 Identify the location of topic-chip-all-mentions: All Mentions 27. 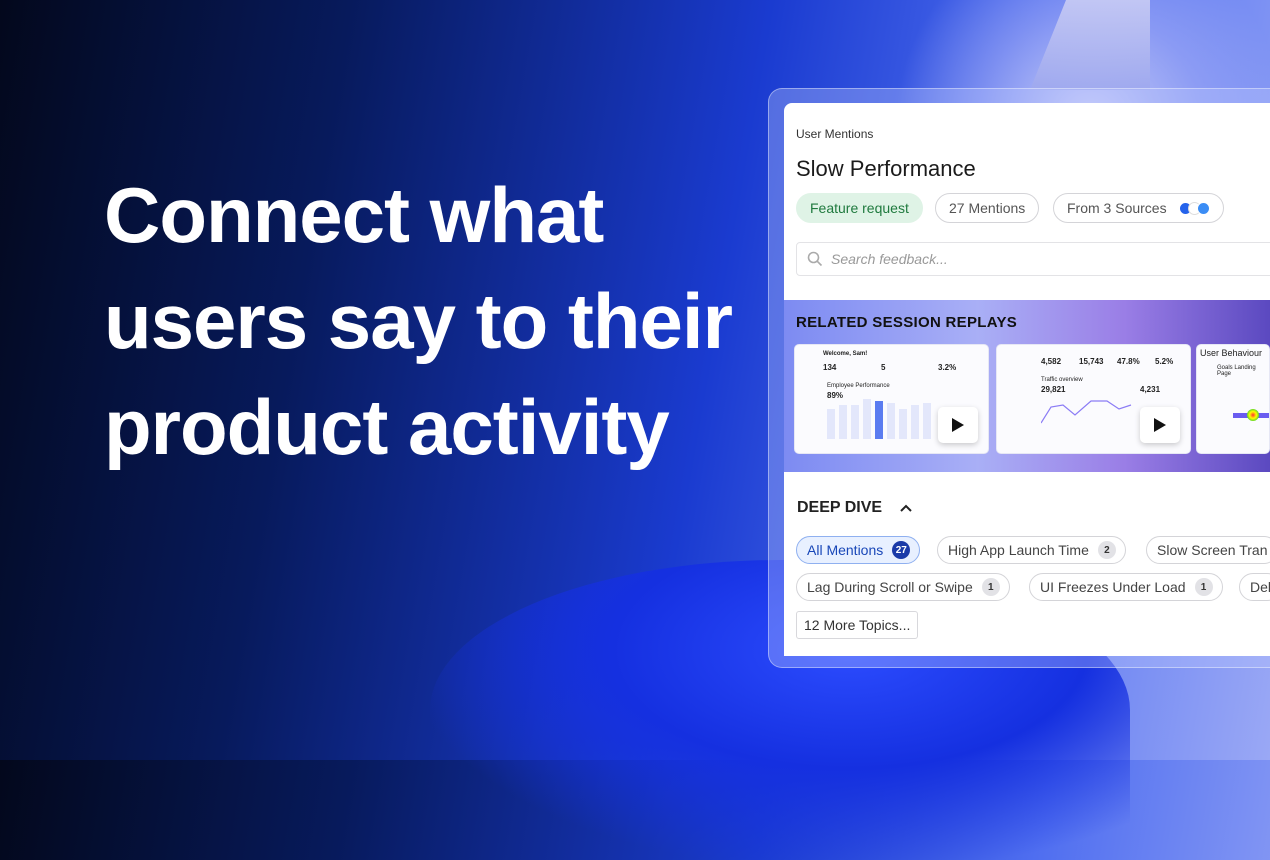
(858, 550).